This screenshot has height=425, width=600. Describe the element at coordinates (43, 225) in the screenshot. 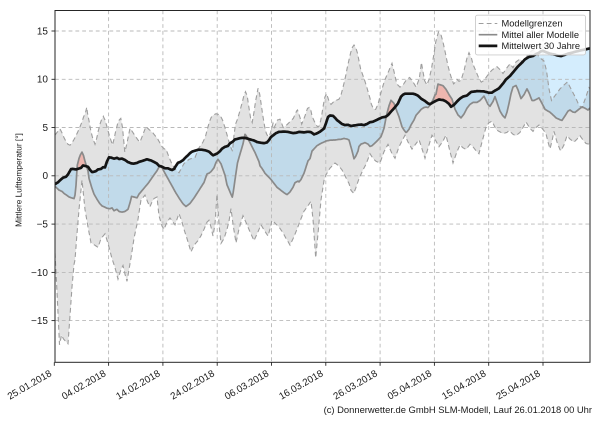

I see `svg-text: −5` at that location.